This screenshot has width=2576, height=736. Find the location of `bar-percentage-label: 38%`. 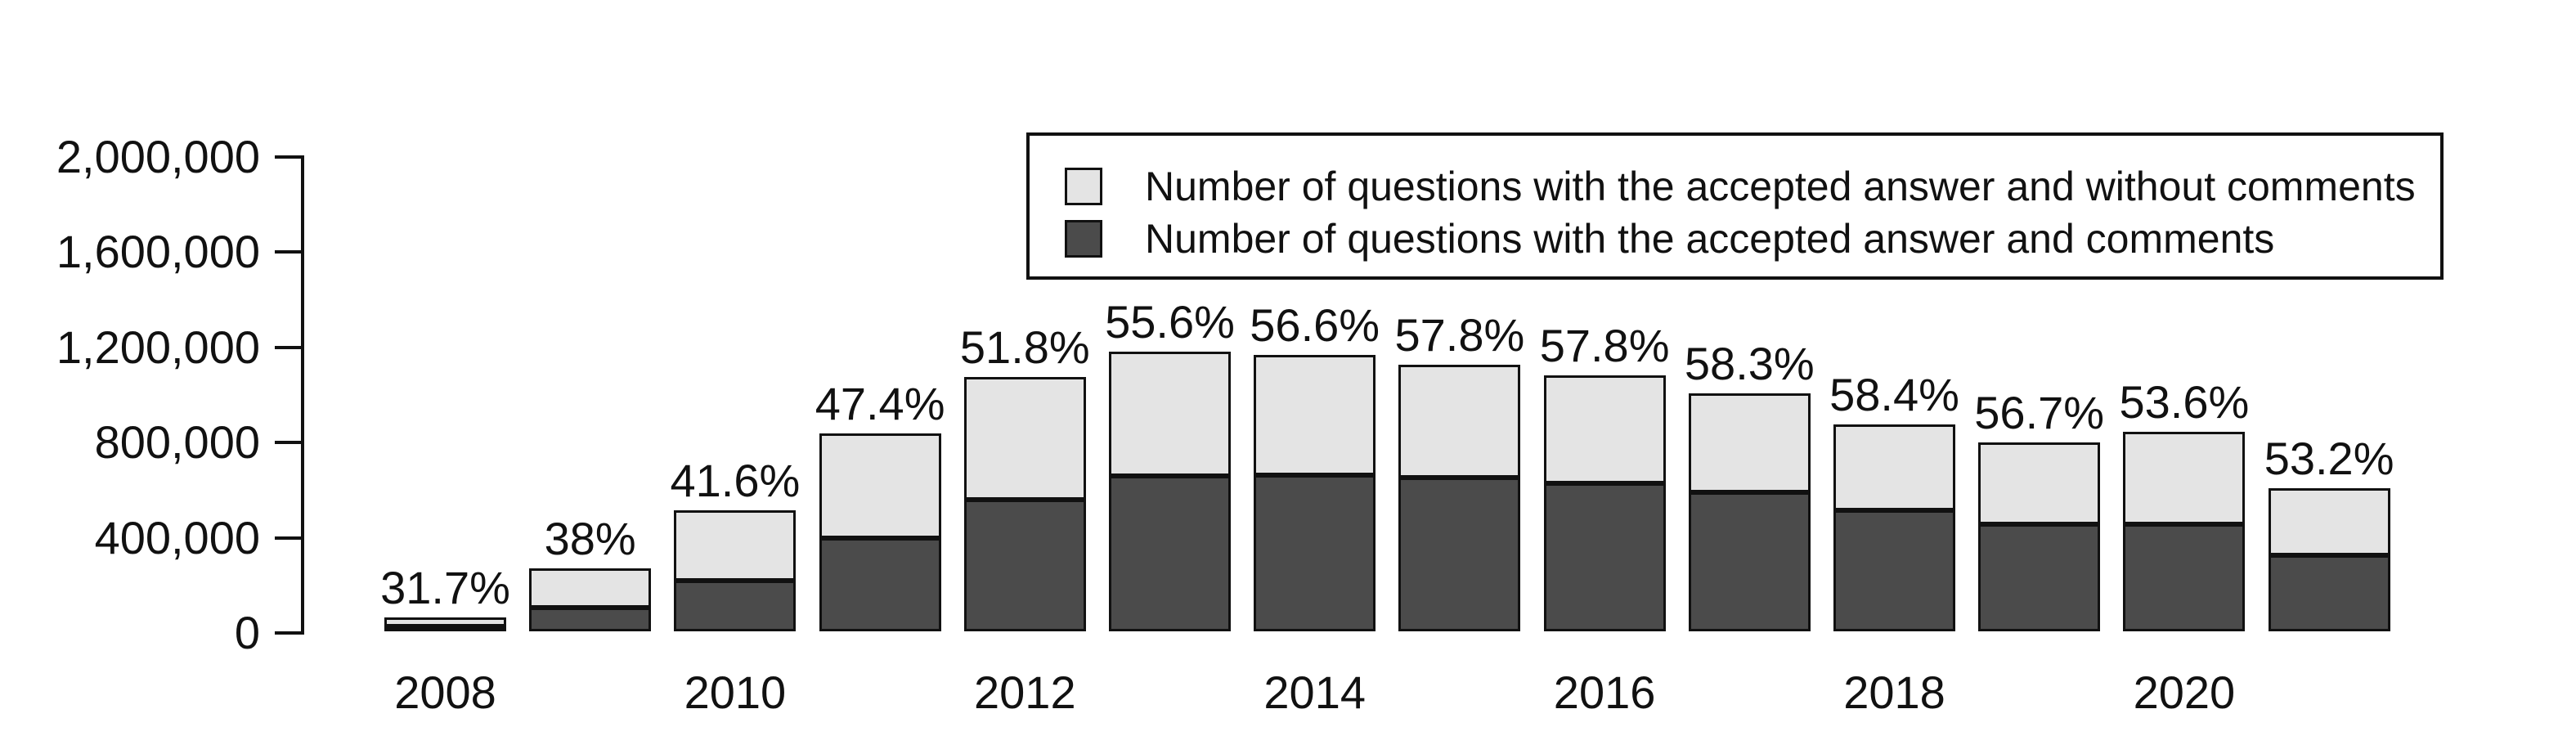

bar-percentage-label: 38% is located at coordinates (590, 538).